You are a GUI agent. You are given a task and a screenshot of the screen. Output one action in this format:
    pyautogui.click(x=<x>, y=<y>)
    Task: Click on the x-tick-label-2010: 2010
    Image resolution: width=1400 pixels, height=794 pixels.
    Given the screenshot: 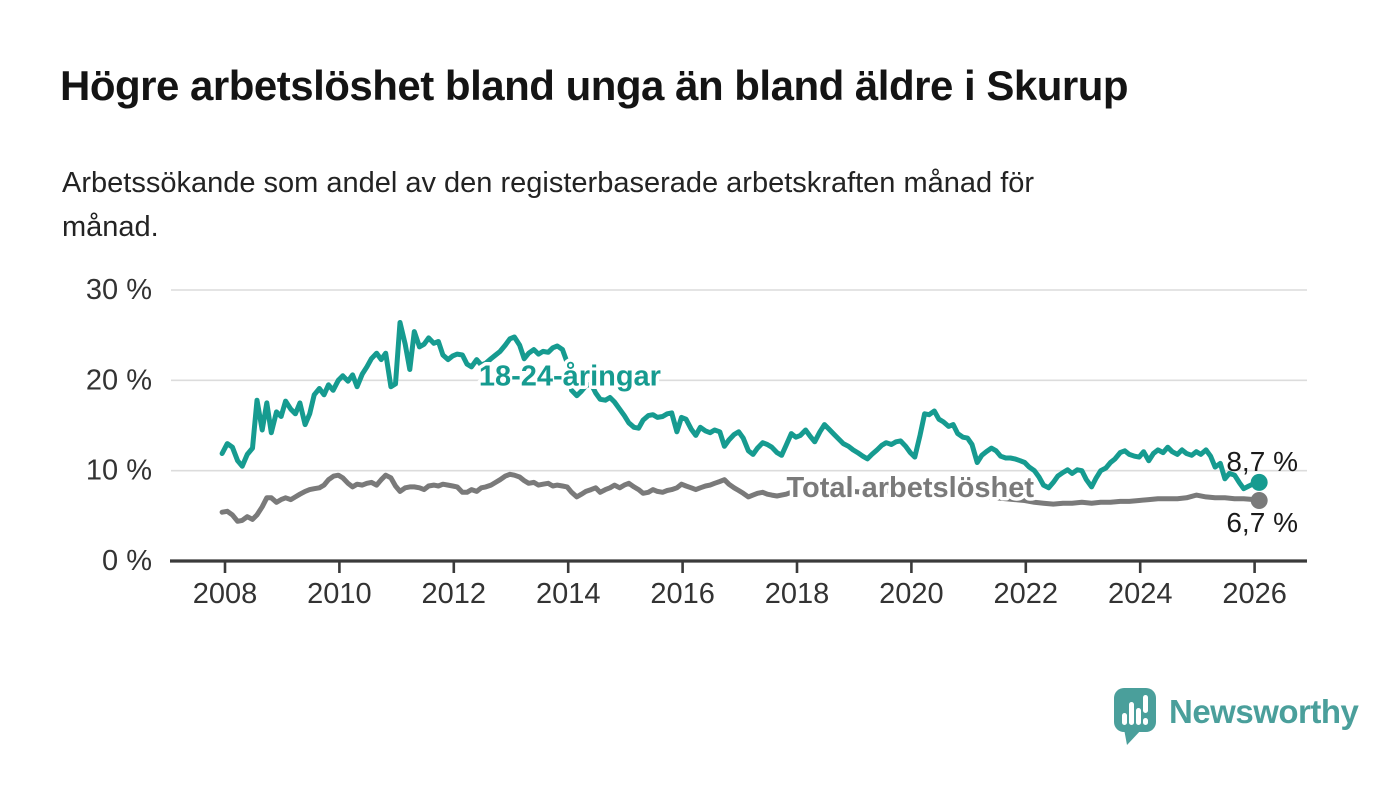 What is the action you would take?
    pyautogui.click(x=339, y=594)
    